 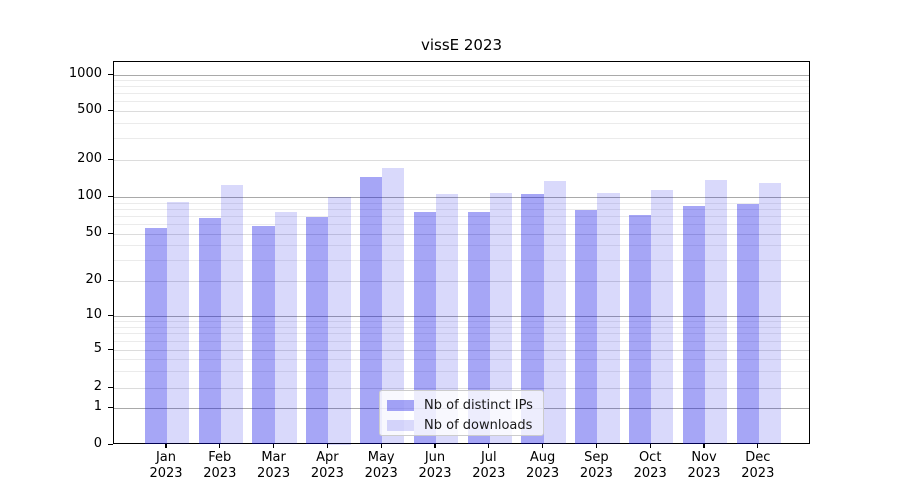 I want to click on bar-distinct-ips-feb, so click(x=209, y=331).